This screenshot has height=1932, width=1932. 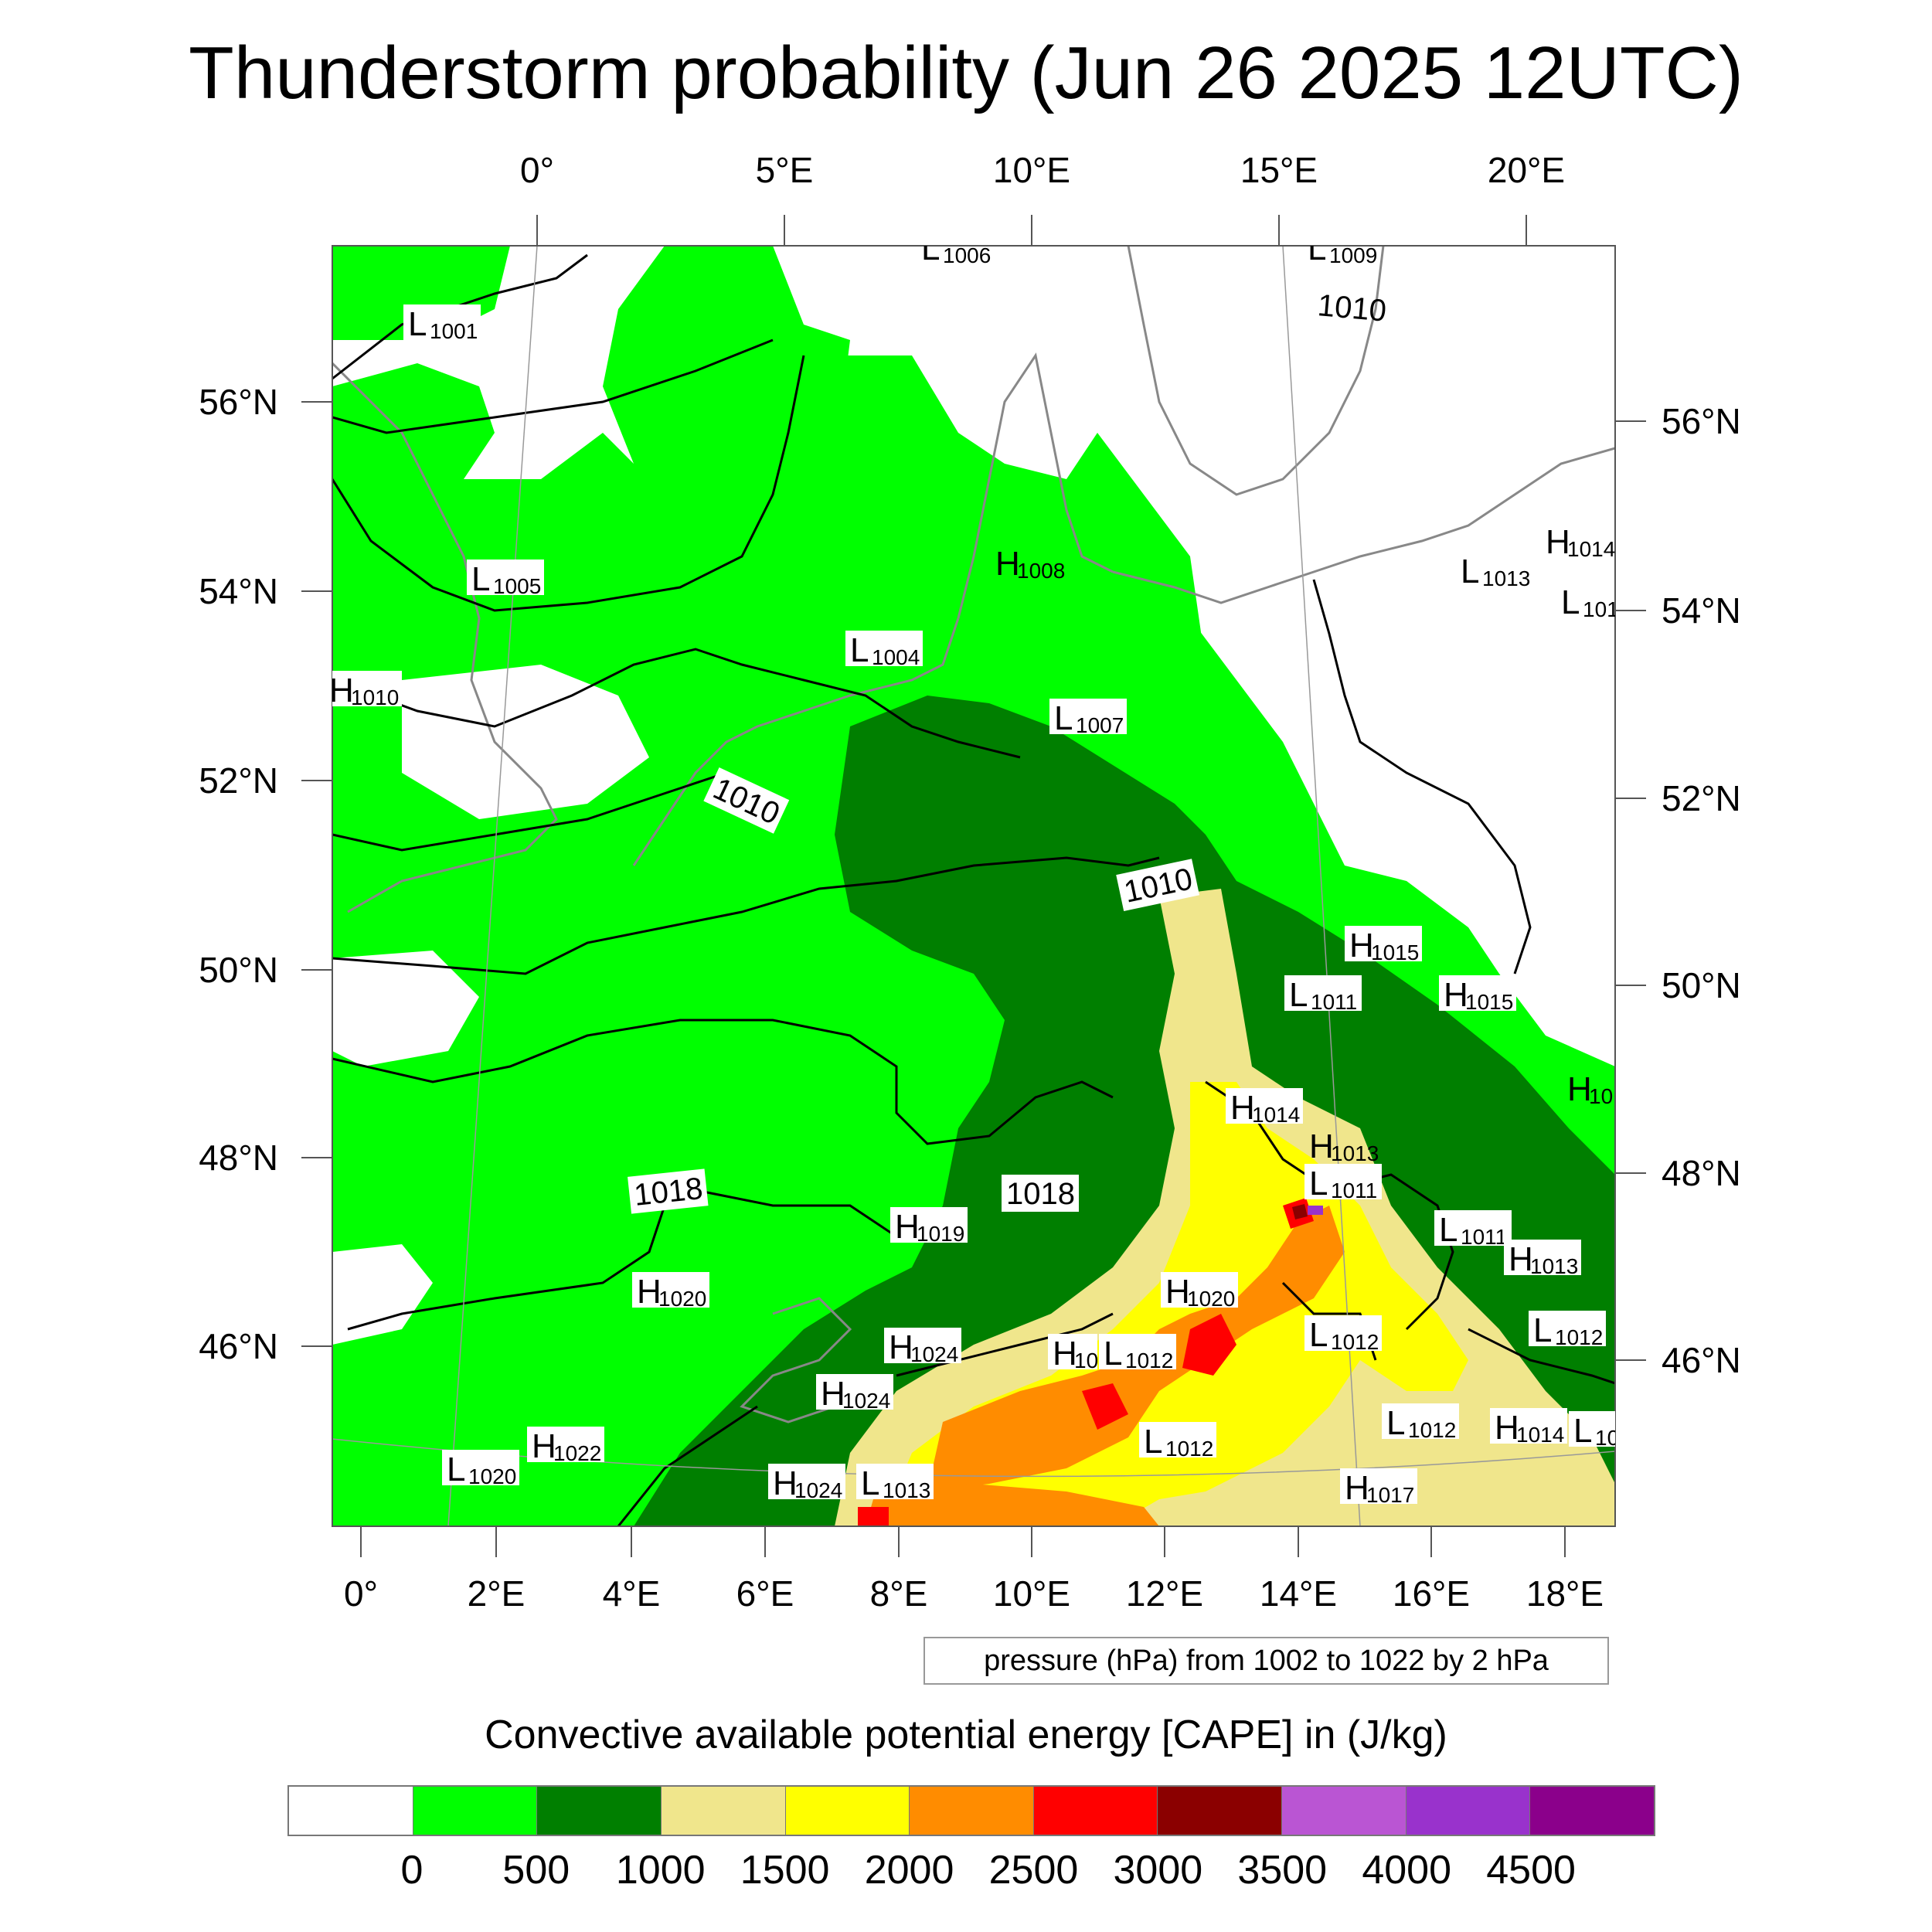 I want to click on colorbar-tick-label: 3000, so click(x=1158, y=1870).